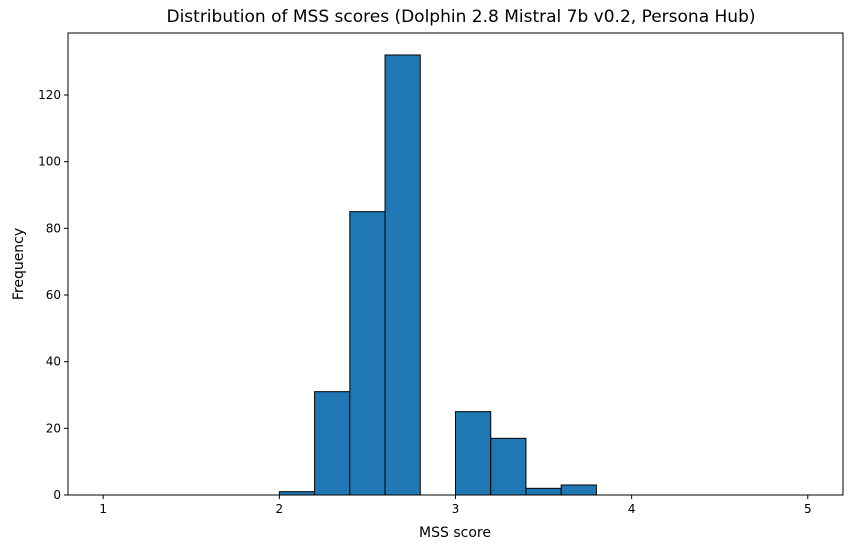 The width and height of the screenshot is (851, 549). I want to click on y-axis-ticks: 0 20 40 60 80 100 120, so click(53, 295).